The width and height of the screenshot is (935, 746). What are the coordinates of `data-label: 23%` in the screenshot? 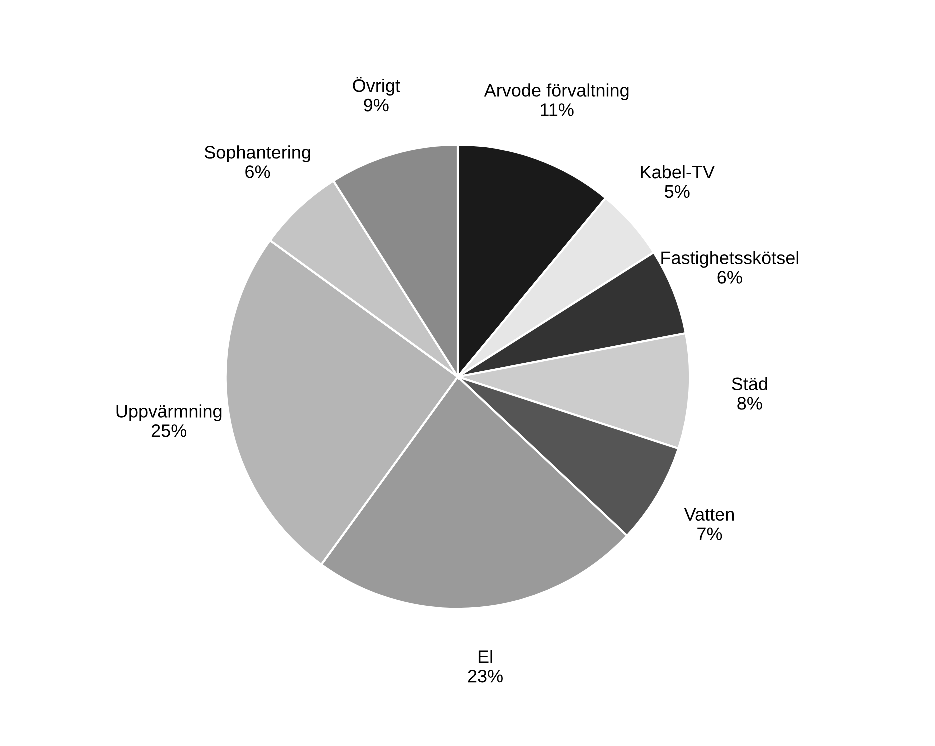 It's located at (485, 676).